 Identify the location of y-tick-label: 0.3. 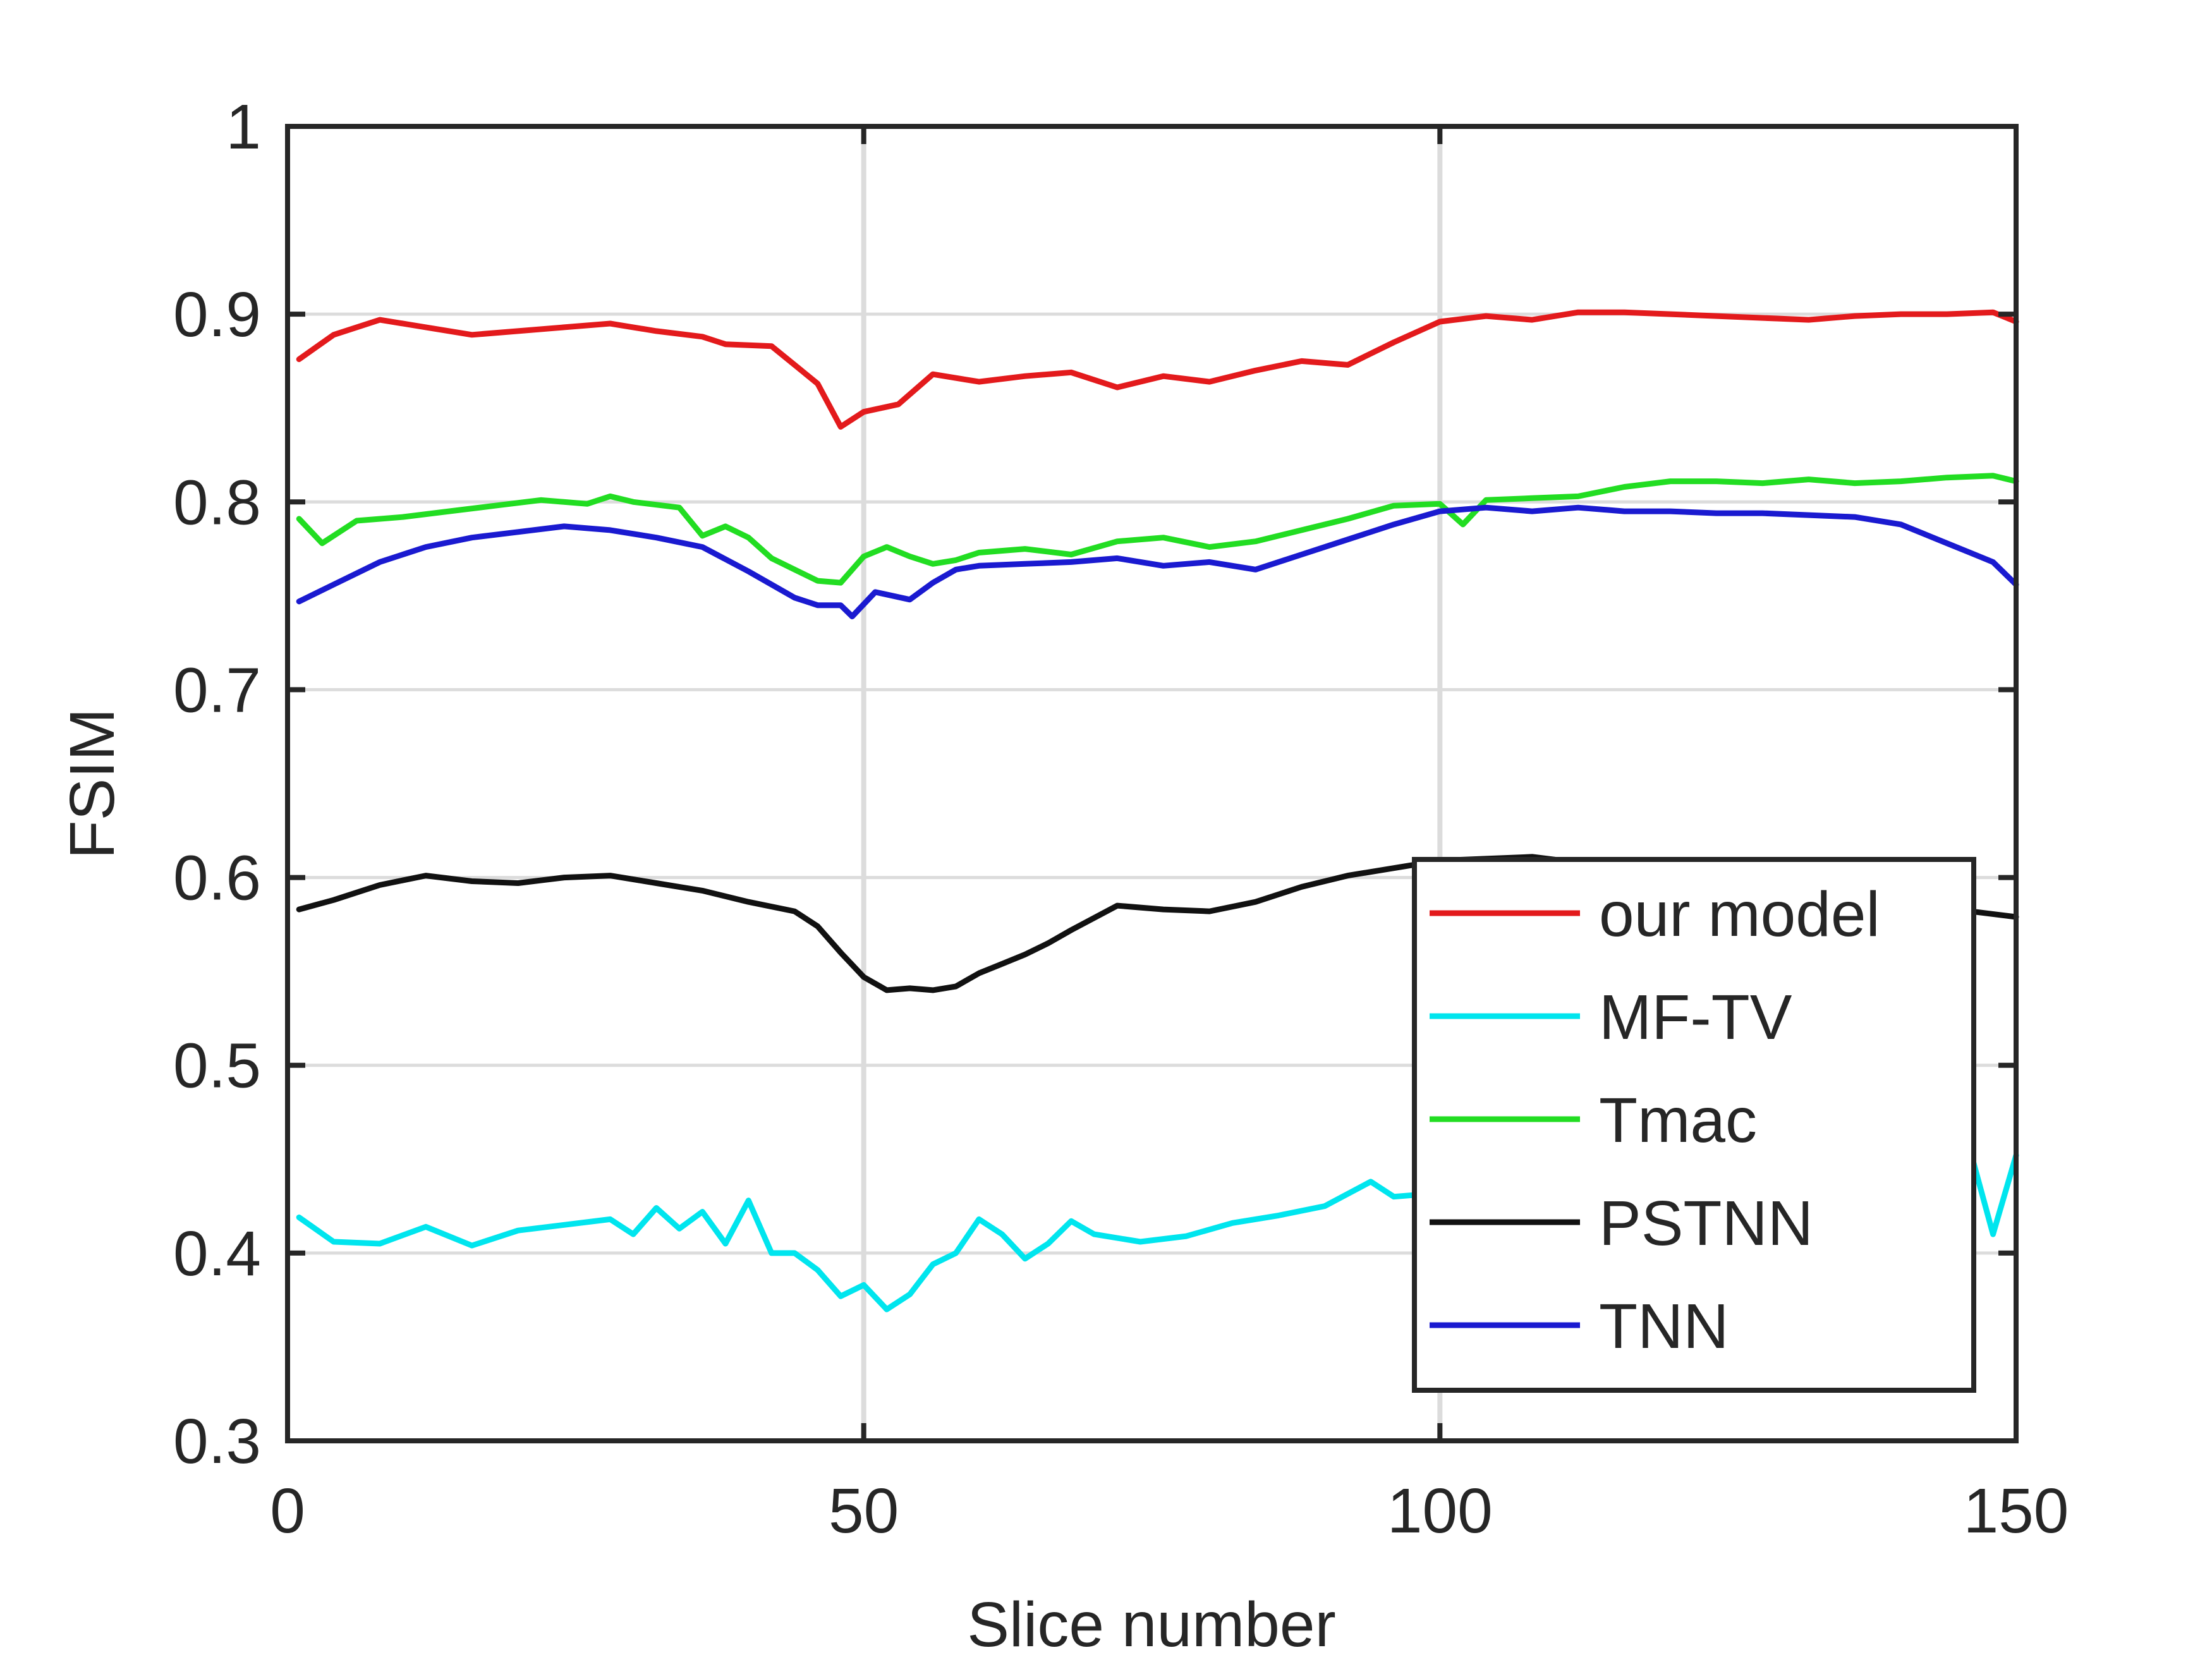
(217, 1441).